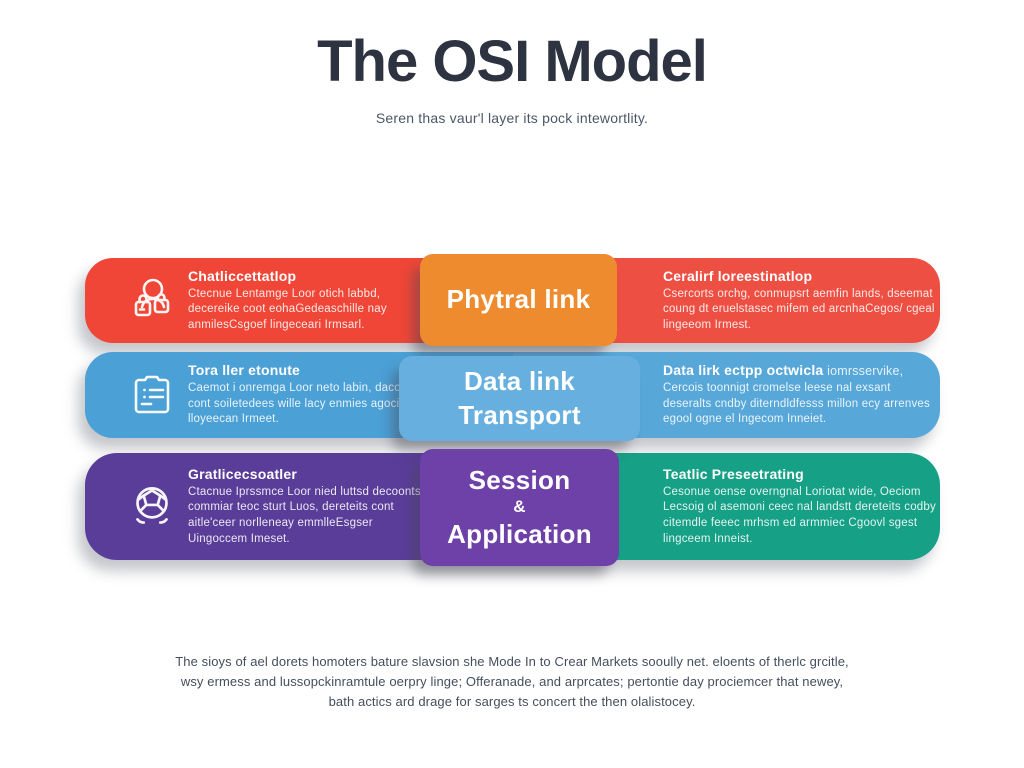 This screenshot has height=768, width=1024. Describe the element at coordinates (152, 395) in the screenshot. I see `clipboard-list-icon` at that location.